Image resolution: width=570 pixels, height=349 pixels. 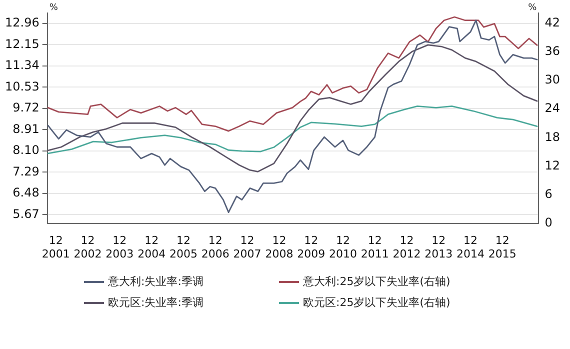 What do you see at coordinates (311, 247) in the screenshot?
I see `x-tick-label: 12 2009` at bounding box center [311, 247].